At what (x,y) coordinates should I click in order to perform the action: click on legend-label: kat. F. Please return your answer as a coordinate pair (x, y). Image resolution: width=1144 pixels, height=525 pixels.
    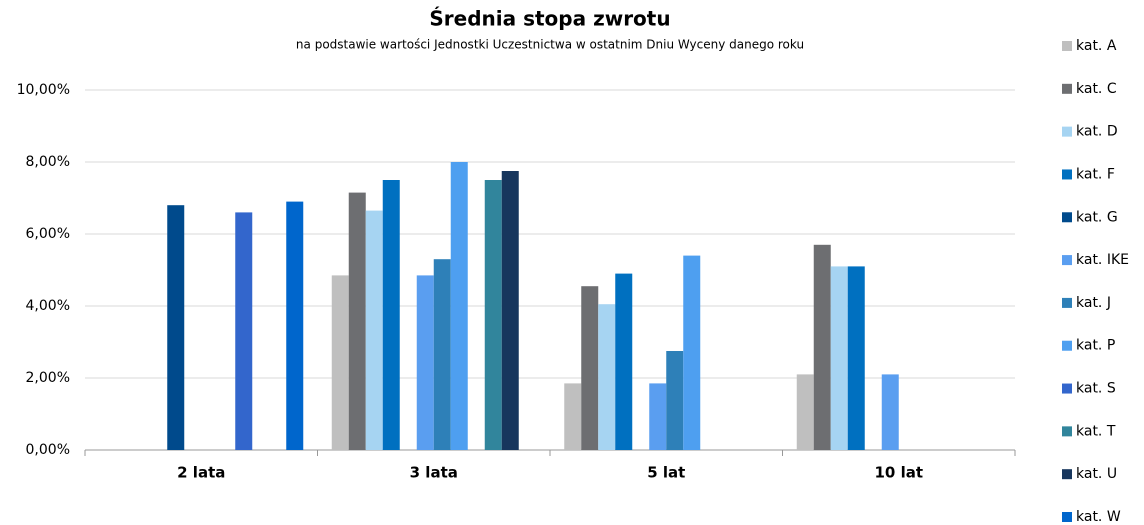
    Looking at the image, I should click on (1095, 174).